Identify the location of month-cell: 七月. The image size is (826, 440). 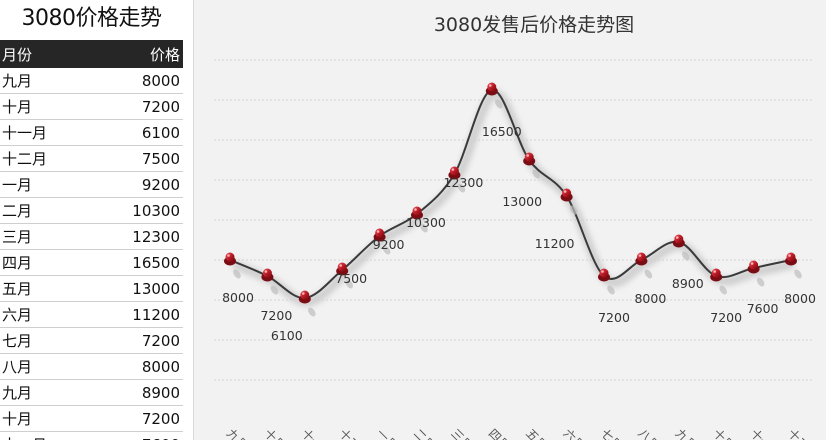
(44, 340).